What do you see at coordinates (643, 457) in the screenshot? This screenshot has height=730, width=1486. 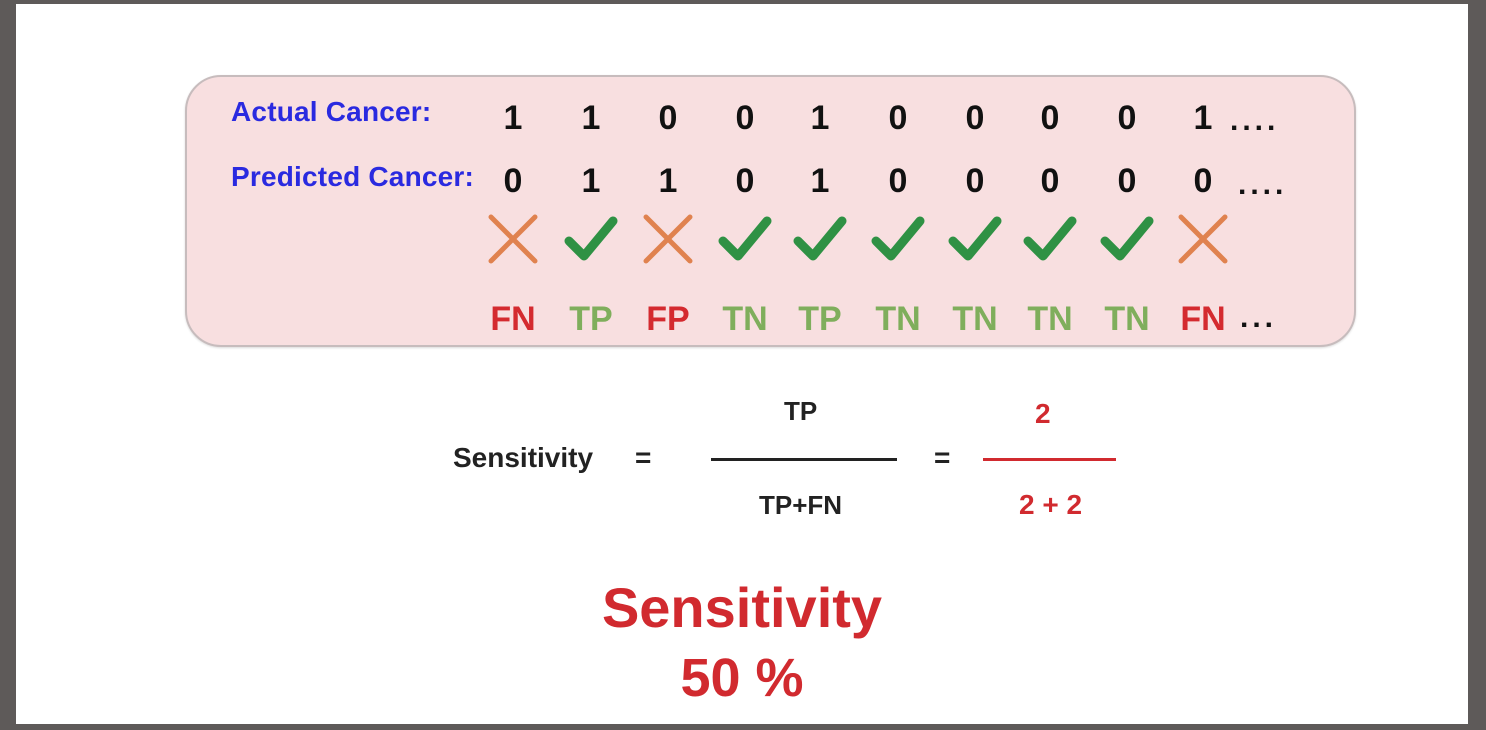 I see `formula-equals-1: =` at bounding box center [643, 457].